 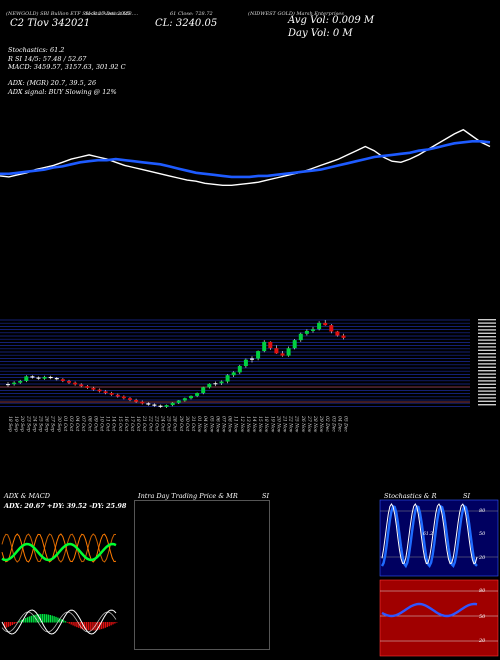 I want to click on date-label: 18 Oct, so click(x=138, y=423).